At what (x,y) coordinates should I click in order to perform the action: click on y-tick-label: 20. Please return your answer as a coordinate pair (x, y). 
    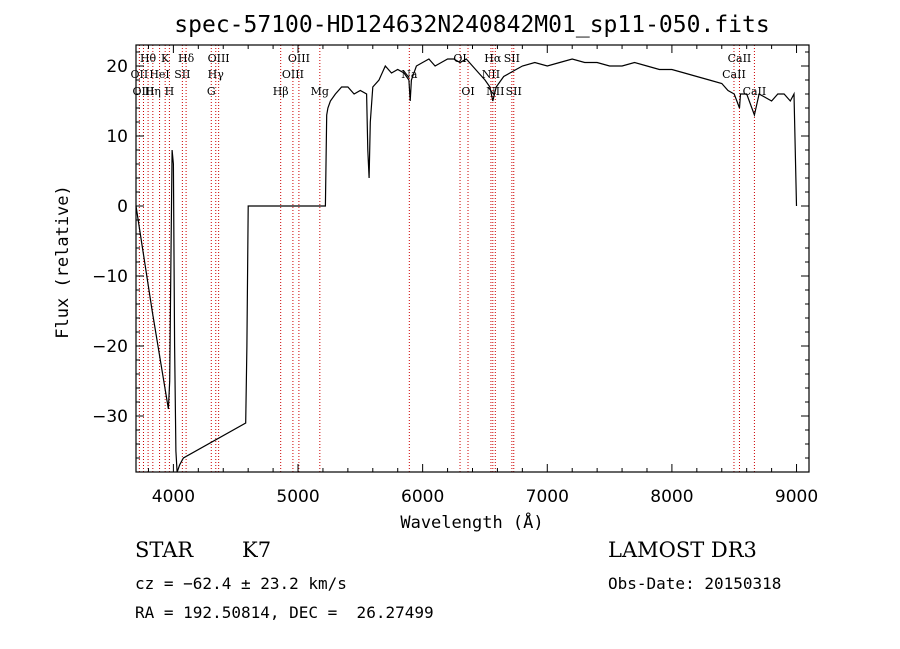
    Looking at the image, I should click on (117, 67).